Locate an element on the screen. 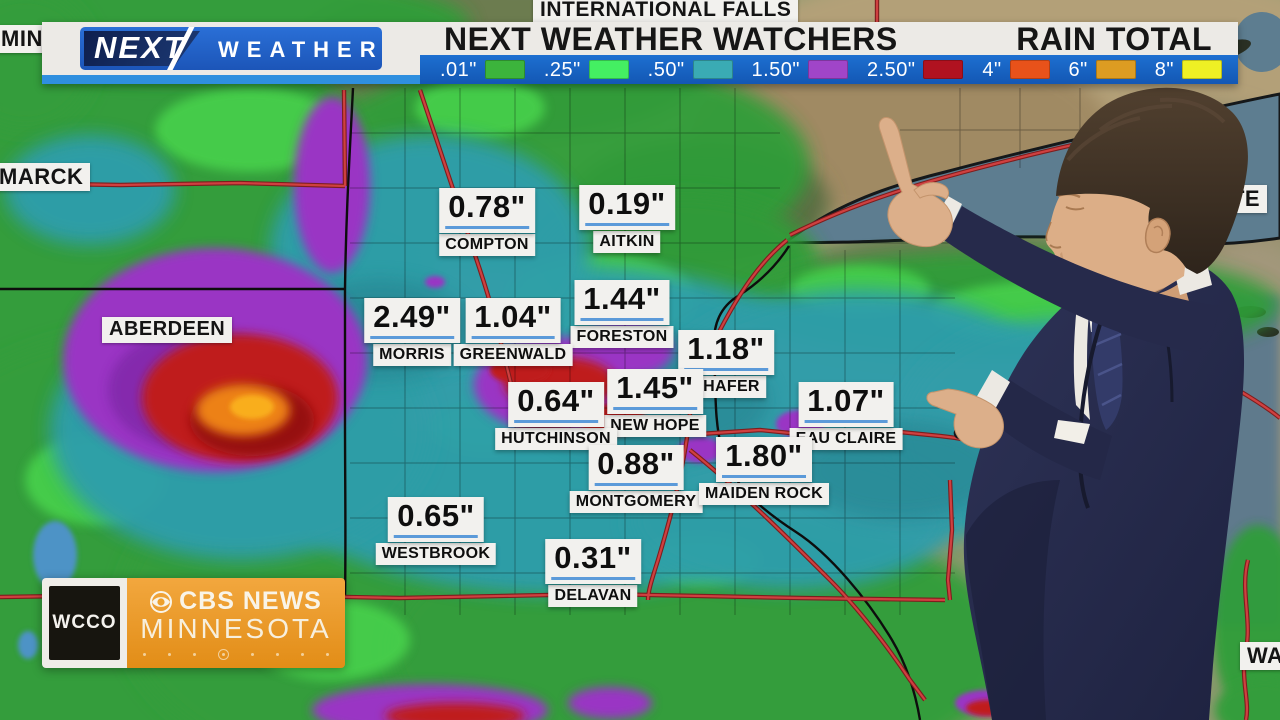 The image size is (1280, 720). rain-total-station: 0.88" MONTGOMERY is located at coordinates (636, 479).